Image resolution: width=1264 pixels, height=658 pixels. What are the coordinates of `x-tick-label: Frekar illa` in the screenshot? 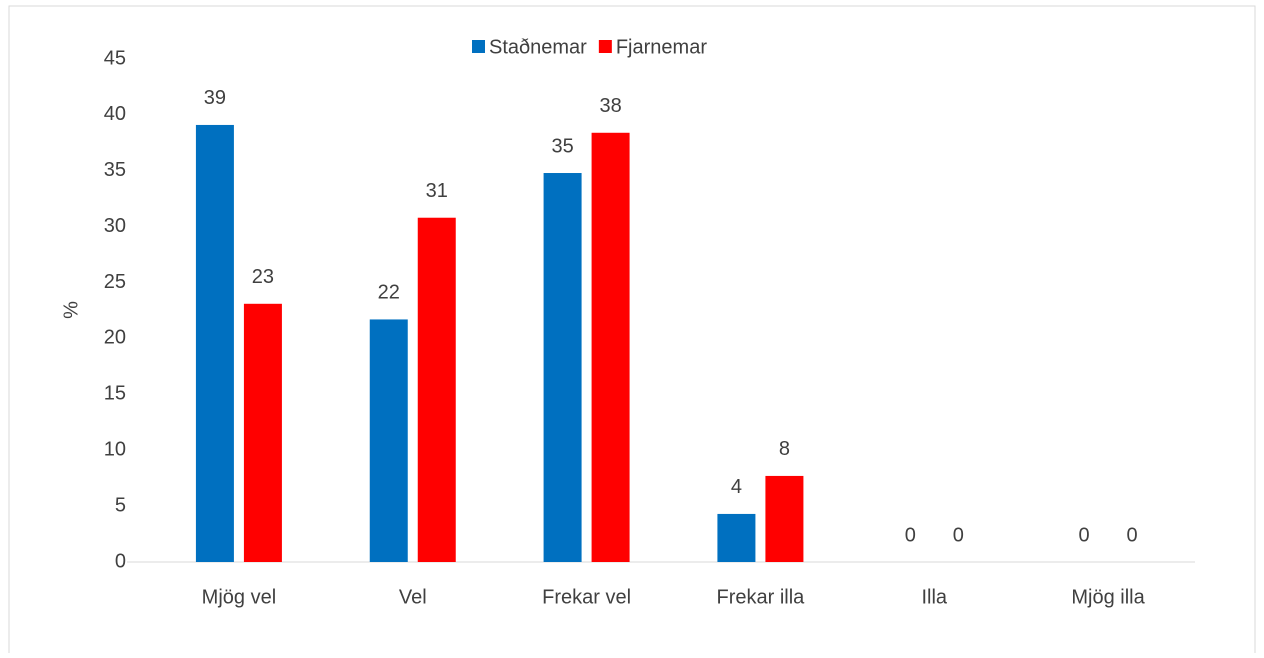 It's located at (761, 597).